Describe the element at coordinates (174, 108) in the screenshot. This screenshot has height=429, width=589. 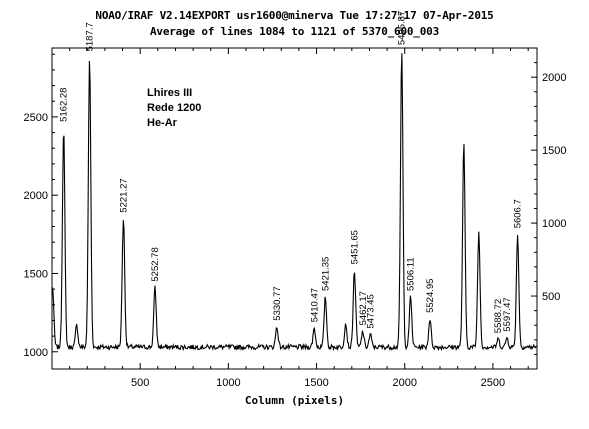
I see `plot-note: Rede 1200` at that location.